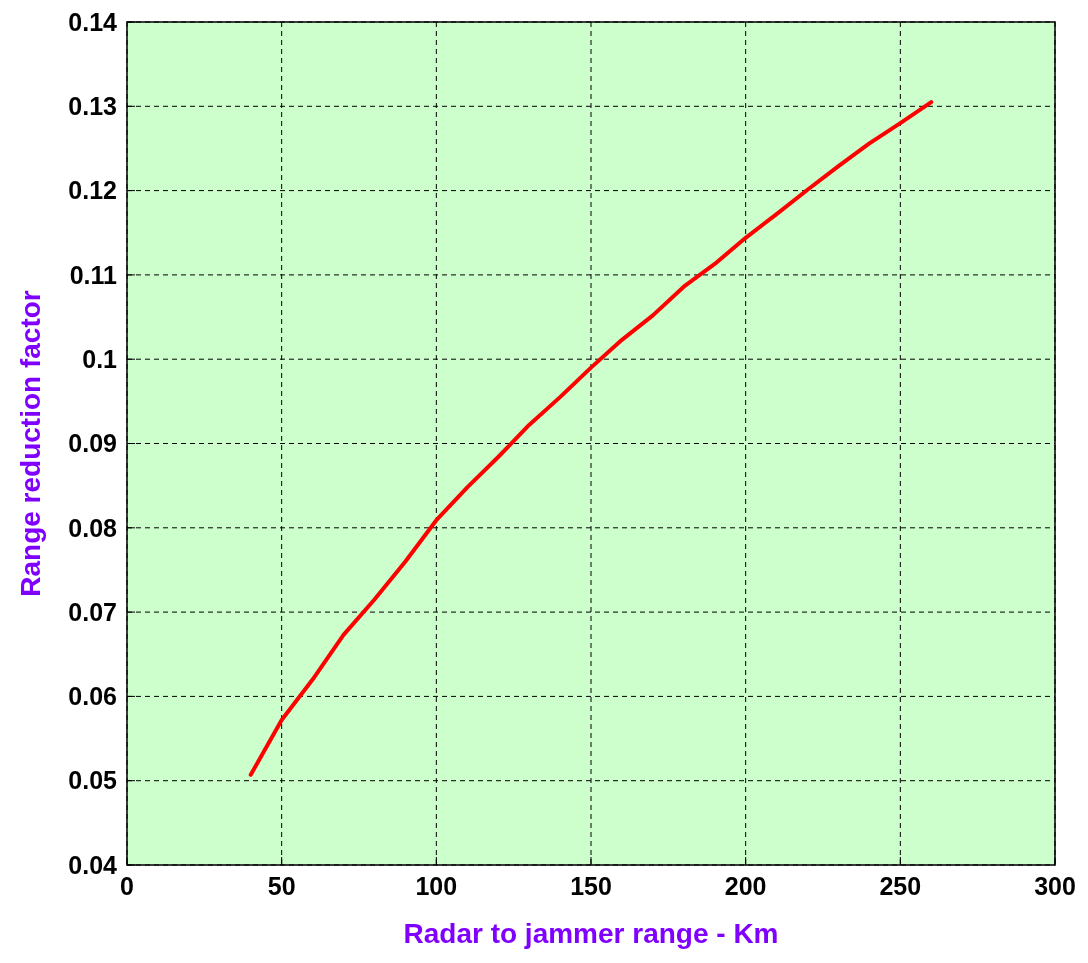  I want to click on x-tick-label: 150, so click(591, 886).